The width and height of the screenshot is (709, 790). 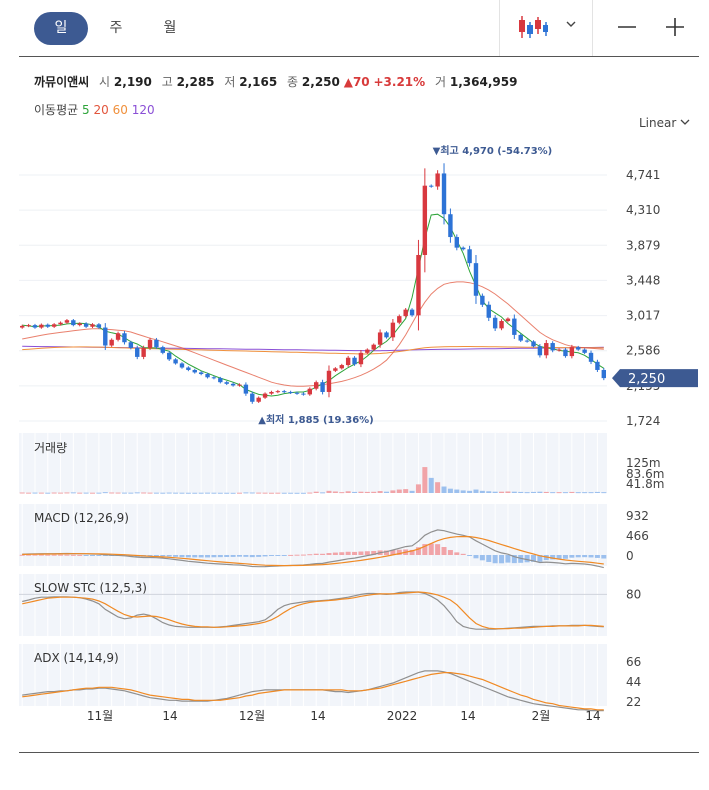 I want to click on adx-axis-label: 66, so click(x=633, y=662).